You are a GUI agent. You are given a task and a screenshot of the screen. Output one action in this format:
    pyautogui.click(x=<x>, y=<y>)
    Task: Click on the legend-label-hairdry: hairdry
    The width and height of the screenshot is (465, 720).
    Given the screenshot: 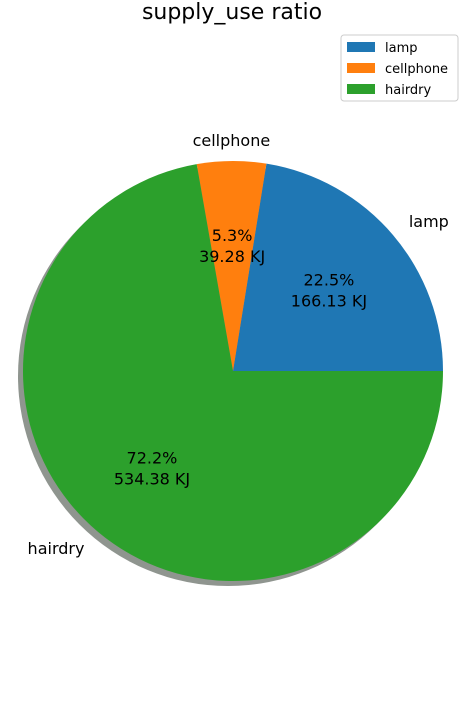 What is the action you would take?
    pyautogui.click(x=408, y=90)
    